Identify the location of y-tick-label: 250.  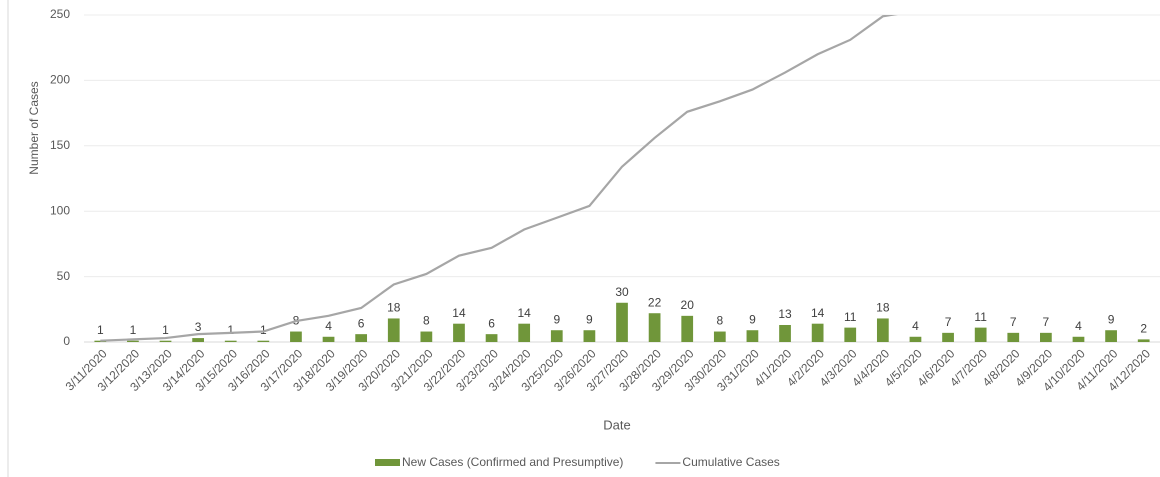
(60, 14).